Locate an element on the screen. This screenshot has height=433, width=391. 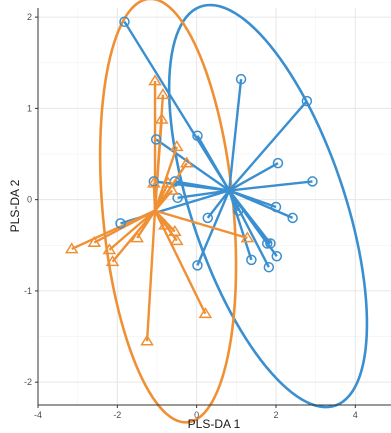
y-tick-label: 0 is located at coordinates (29, 200).